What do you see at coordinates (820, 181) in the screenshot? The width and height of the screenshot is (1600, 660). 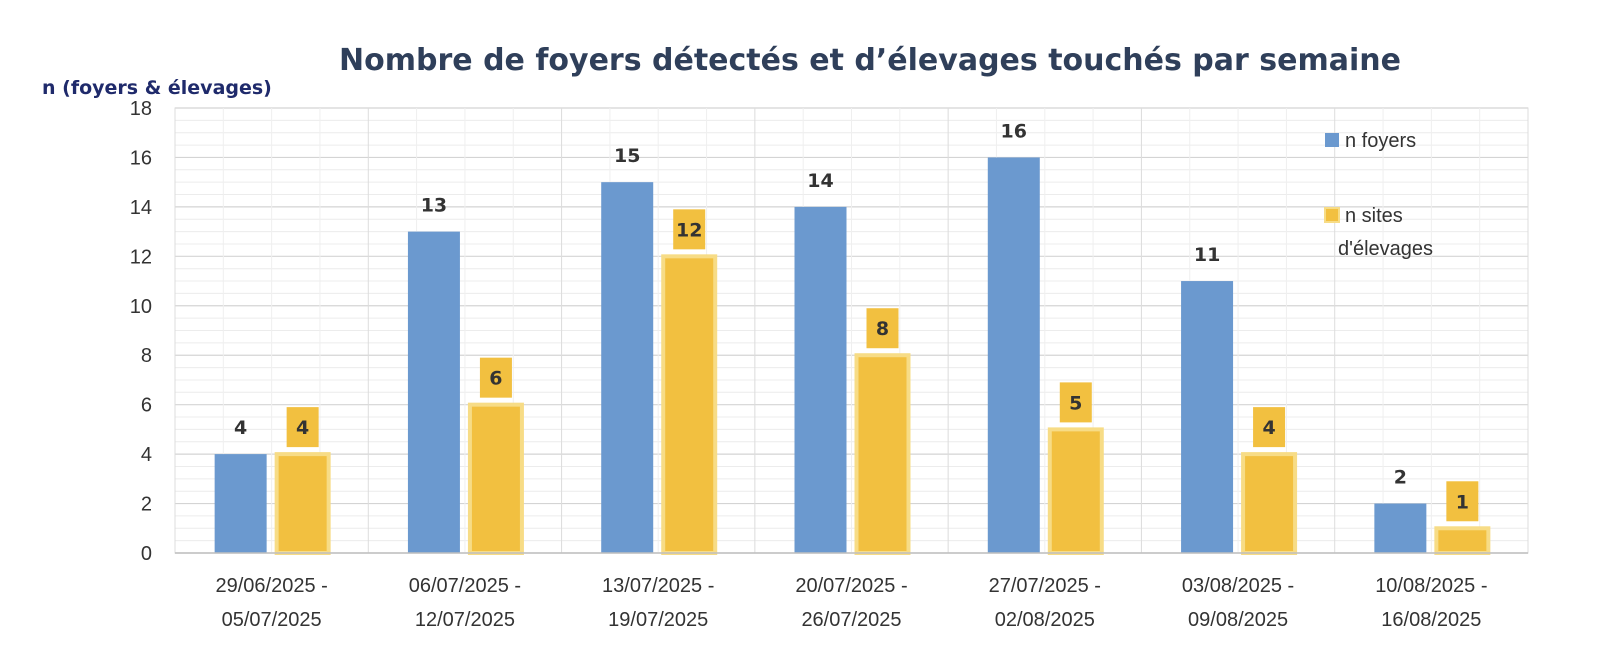 I see `data-label-n-foyers: 14` at bounding box center [820, 181].